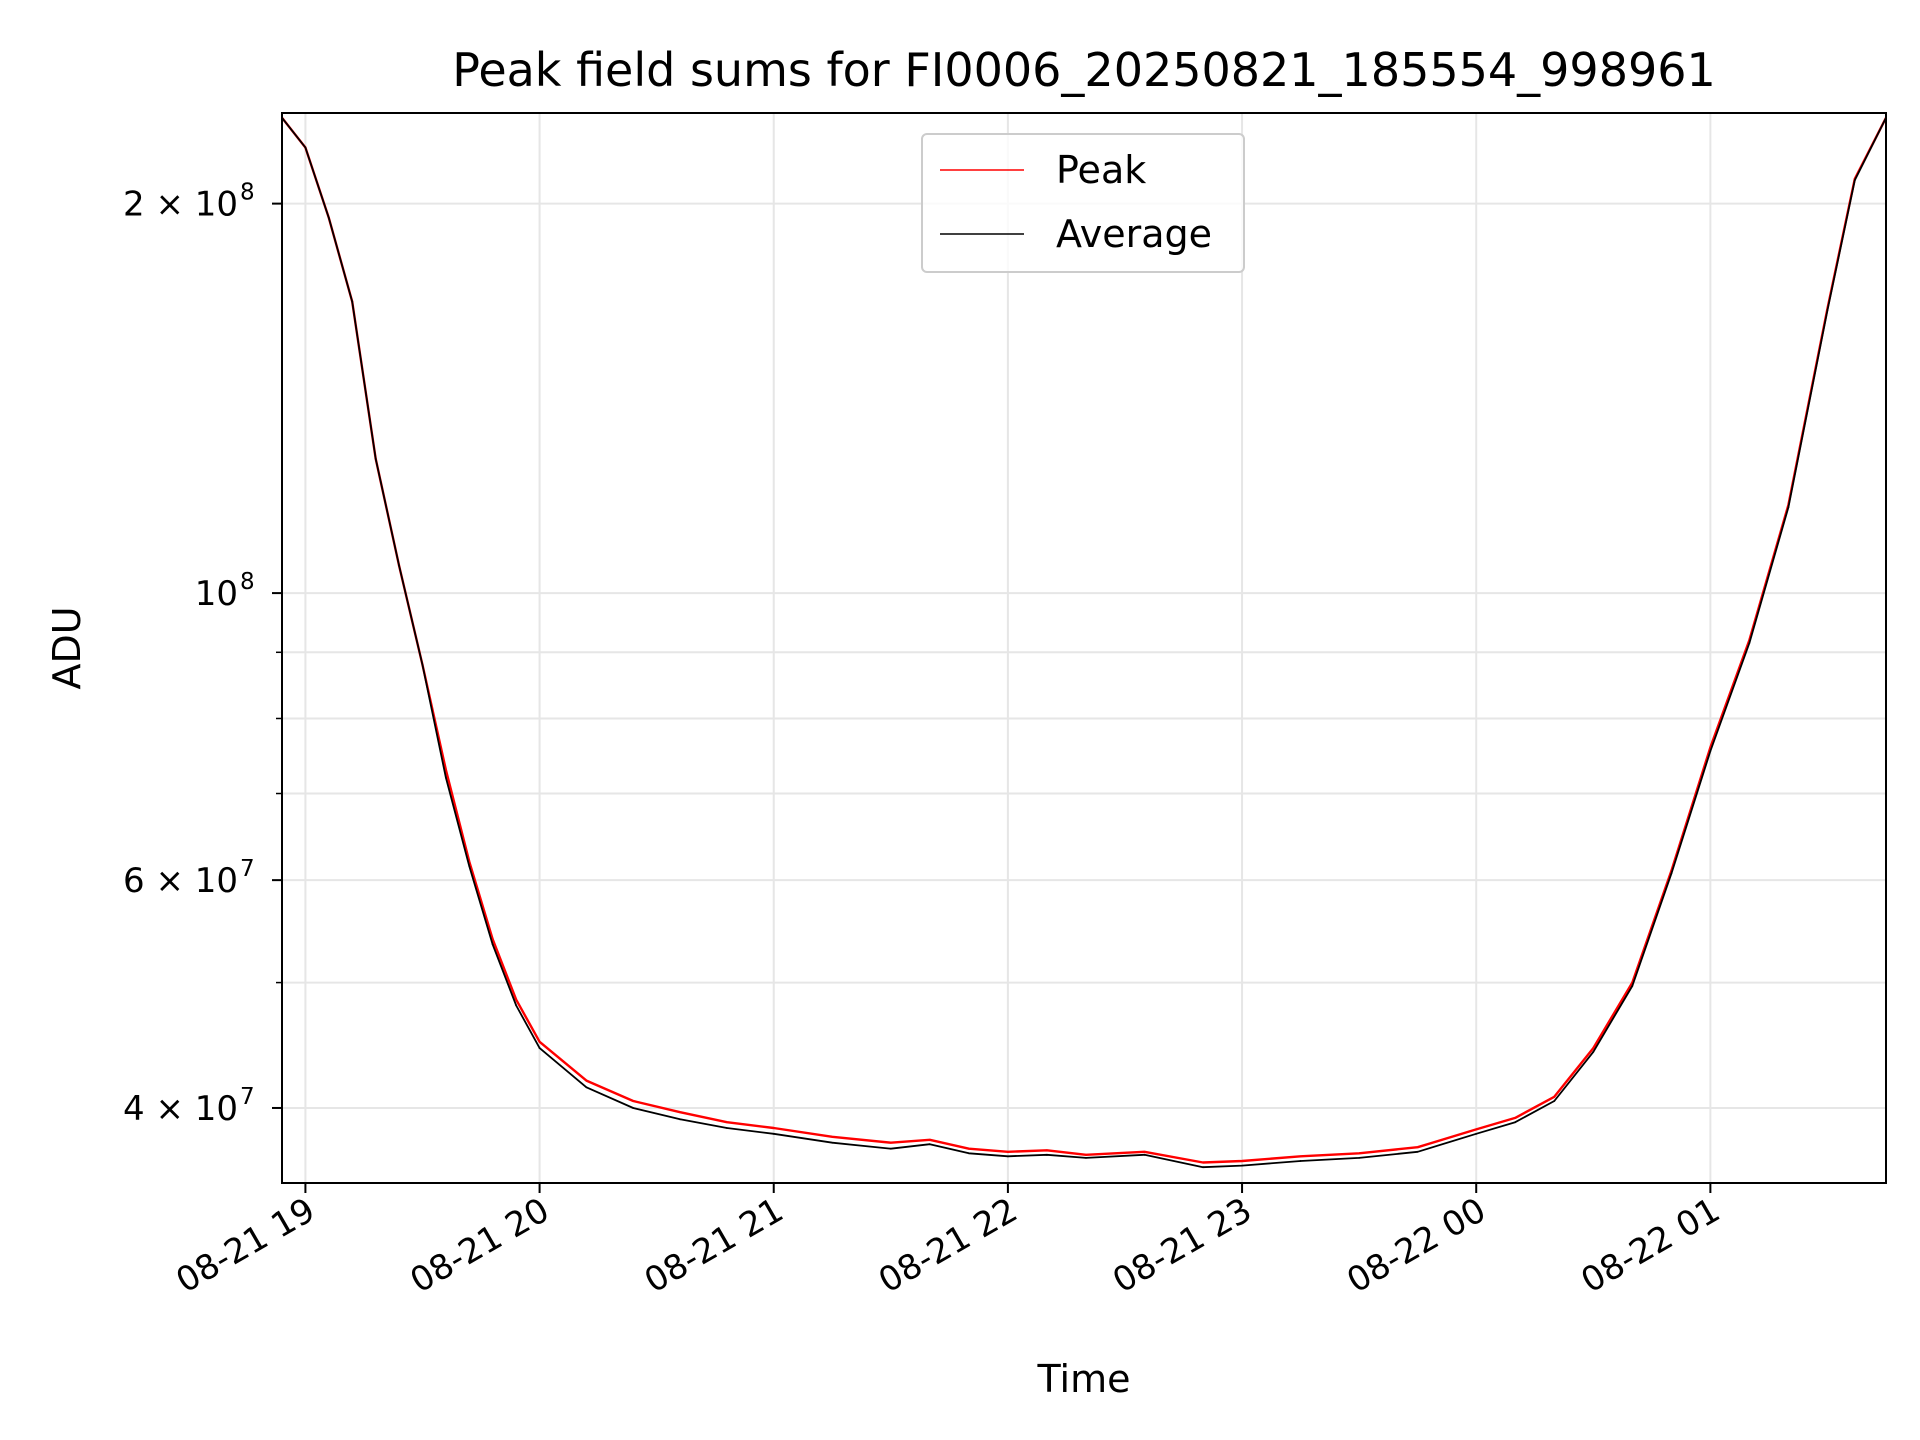 This screenshot has height=1440, width=1920. Describe the element at coordinates (1416, 1245) in the screenshot. I see `x-tick-label: 08-22 00` at that location.